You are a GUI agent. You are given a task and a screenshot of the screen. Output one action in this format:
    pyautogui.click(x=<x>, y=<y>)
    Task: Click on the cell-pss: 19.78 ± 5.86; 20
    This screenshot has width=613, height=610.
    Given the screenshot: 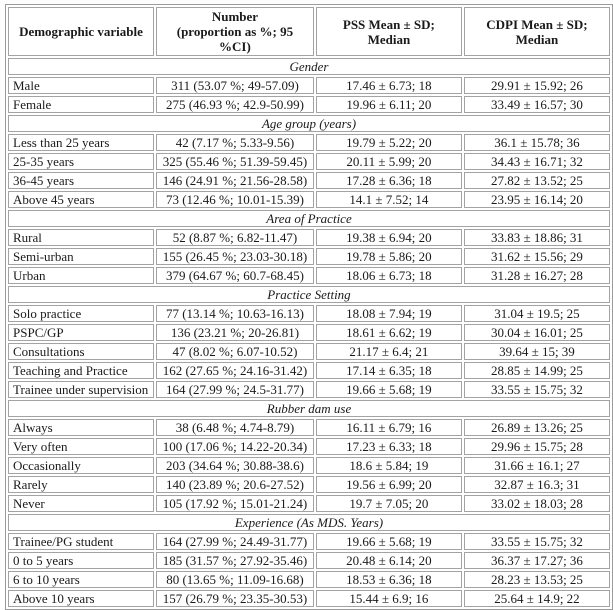 What is the action you would take?
    pyautogui.click(x=388, y=256)
    